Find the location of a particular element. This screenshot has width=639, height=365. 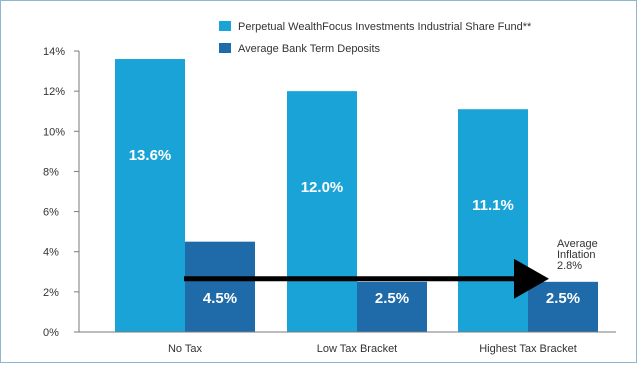

data-label: 4.5% is located at coordinates (220, 298).